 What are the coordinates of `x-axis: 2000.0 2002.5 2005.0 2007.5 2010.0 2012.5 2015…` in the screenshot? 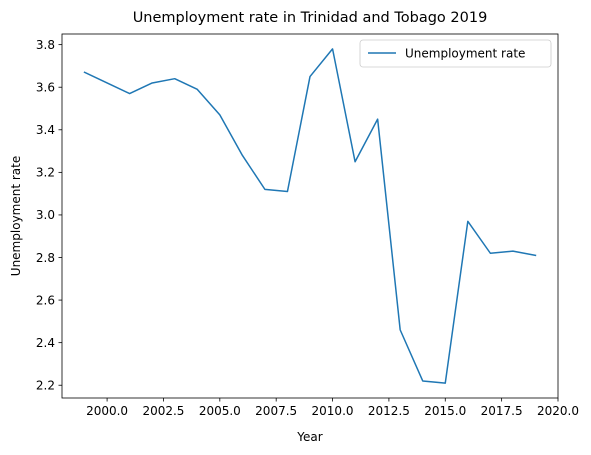 It's located at (332, 408).